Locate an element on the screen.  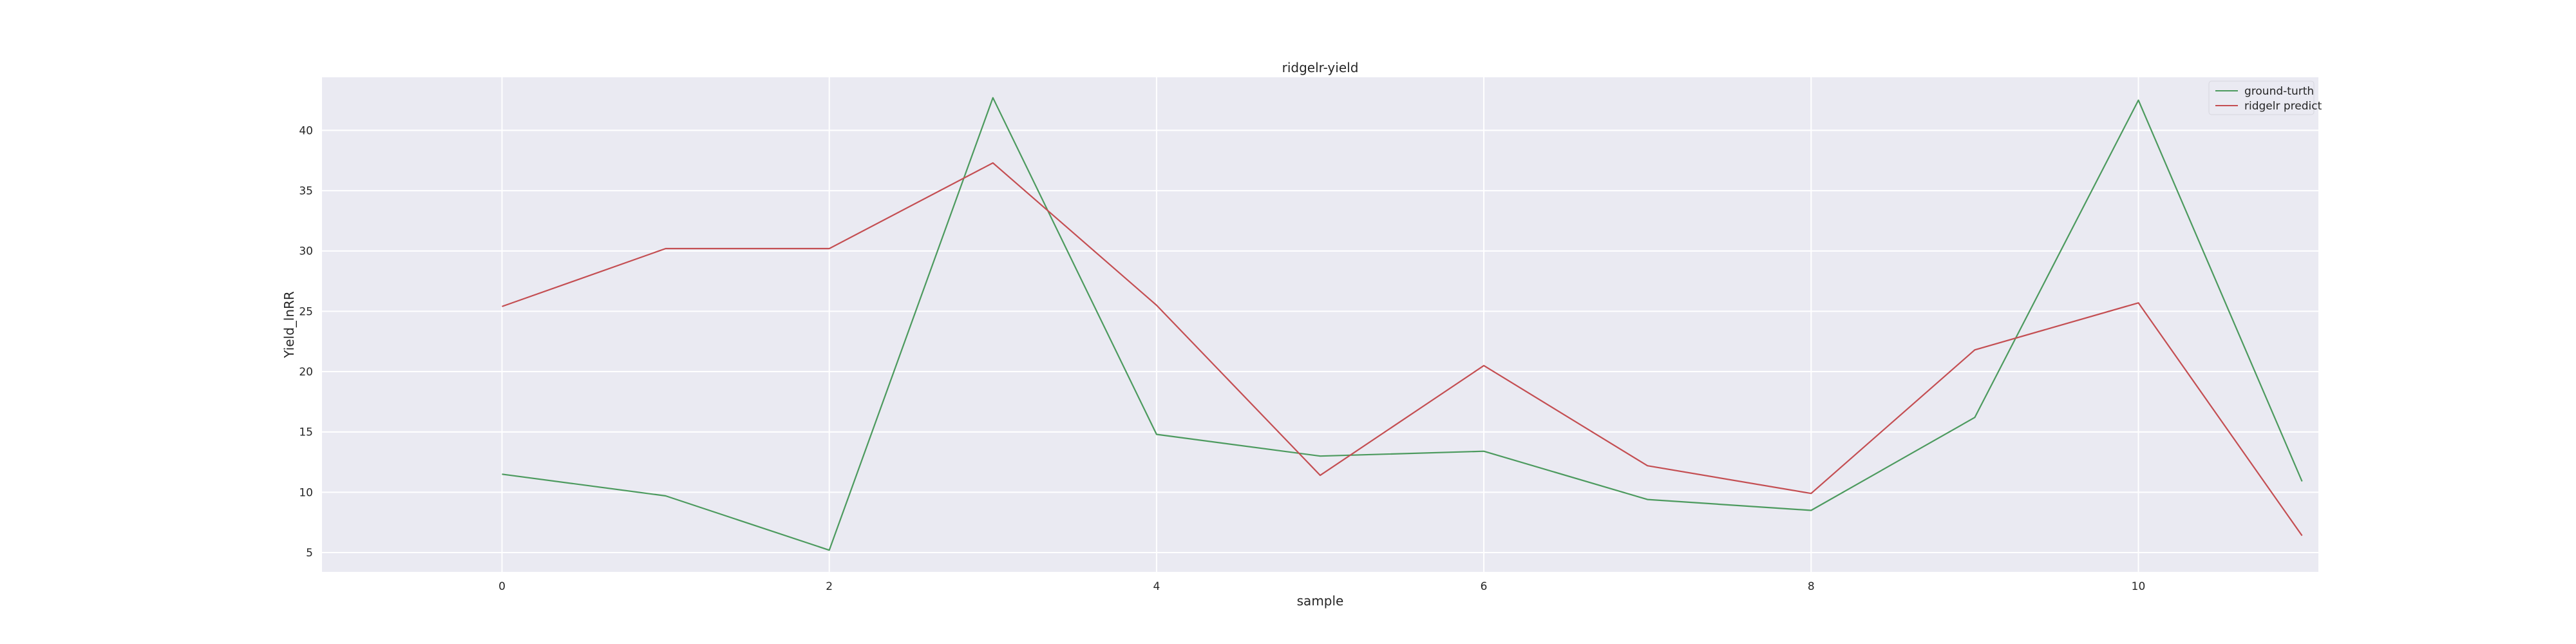
y-tick-label: 30 is located at coordinates (306, 251).